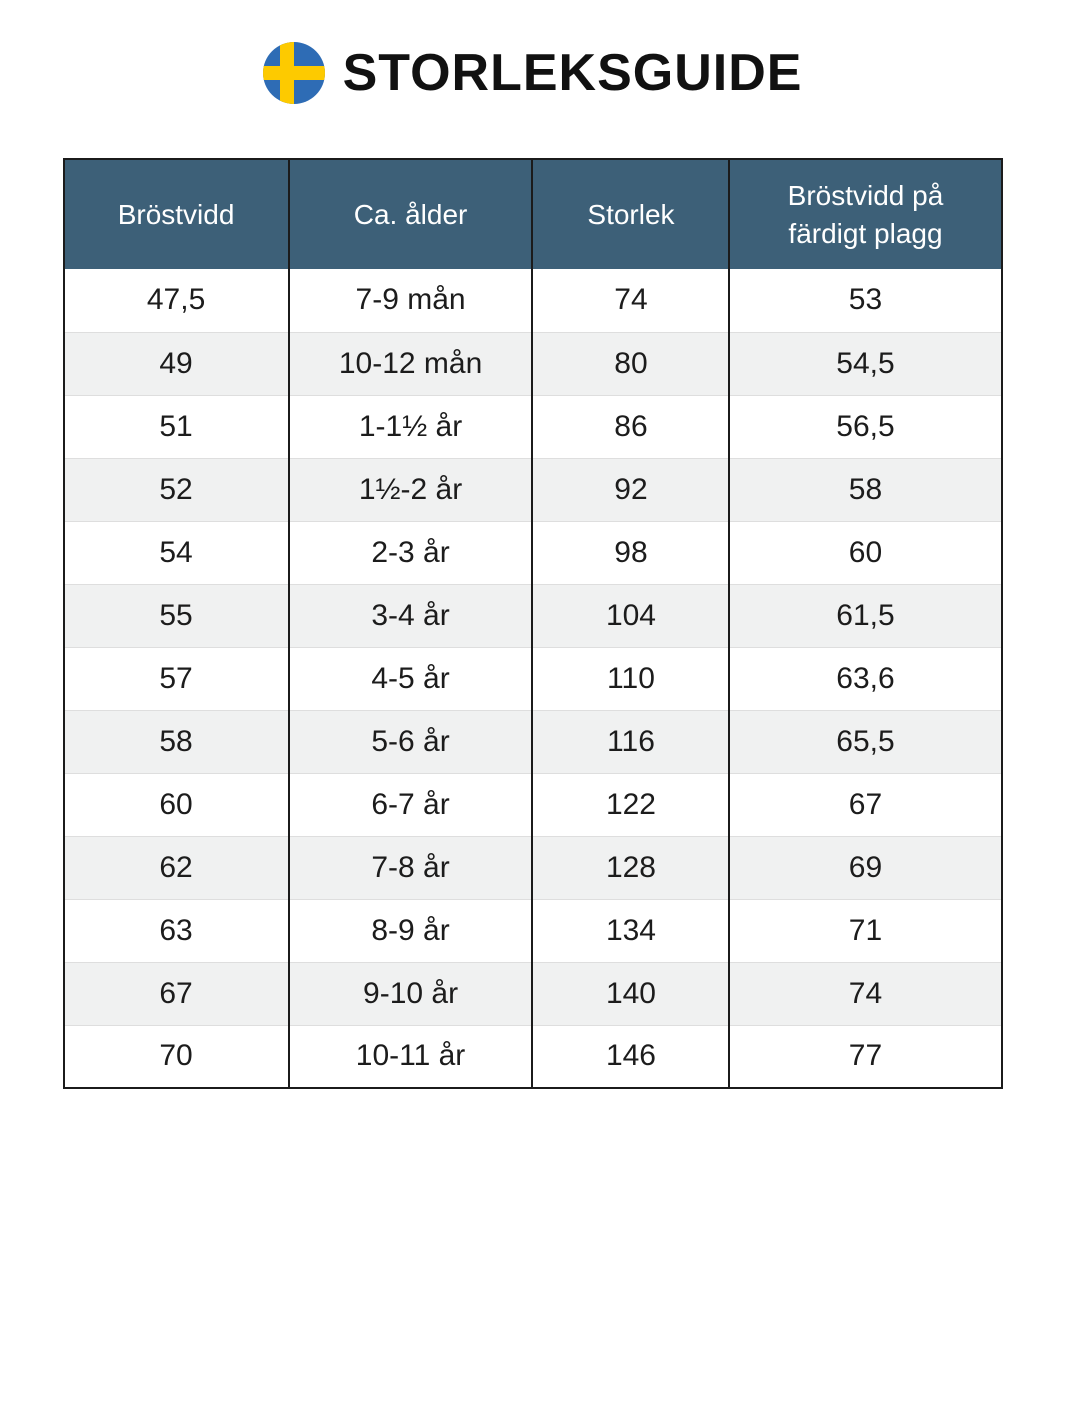  I want to click on table-cell: 55, so click(176, 615).